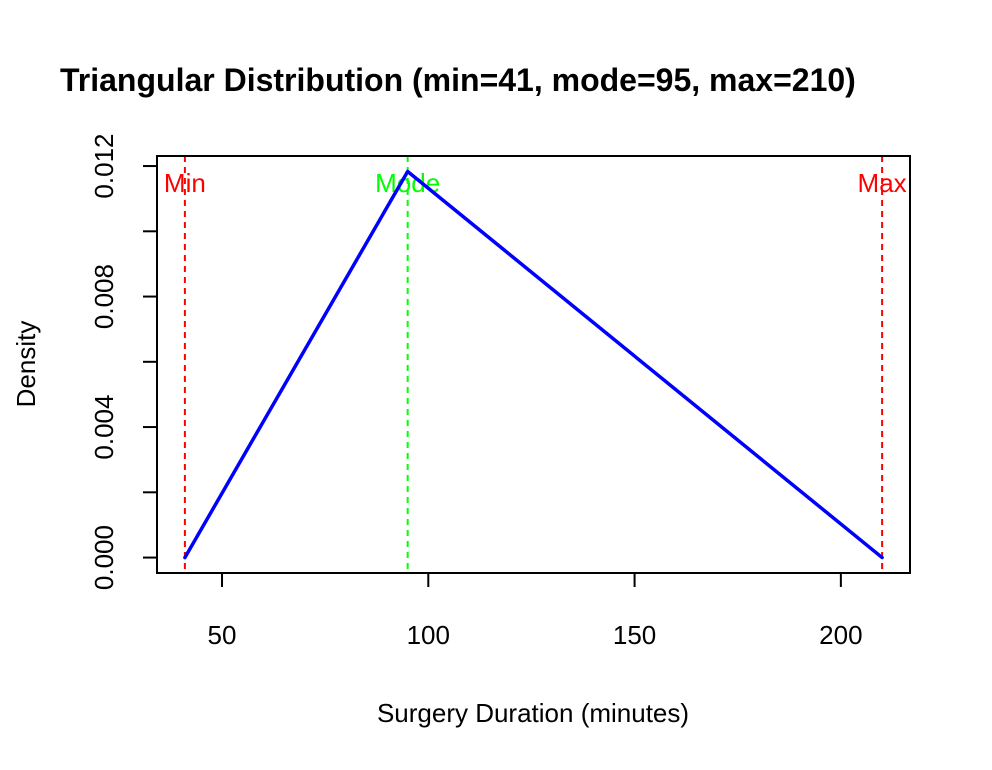  What do you see at coordinates (104, 557) in the screenshot?
I see `y-tick-label: 0.000` at bounding box center [104, 557].